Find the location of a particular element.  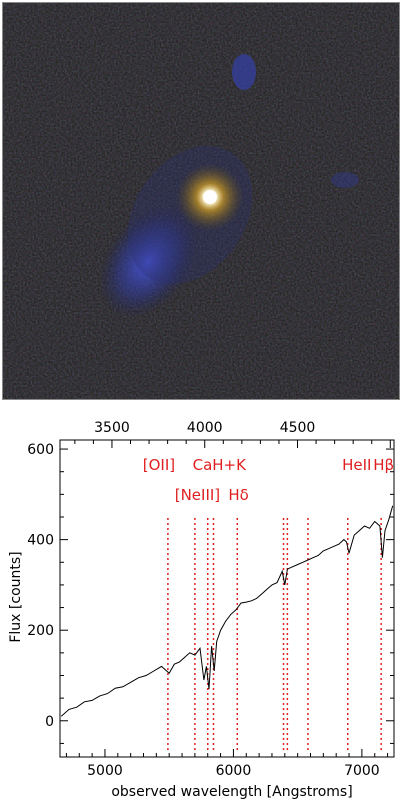

emission-line-label: Hβ is located at coordinates (383, 465).